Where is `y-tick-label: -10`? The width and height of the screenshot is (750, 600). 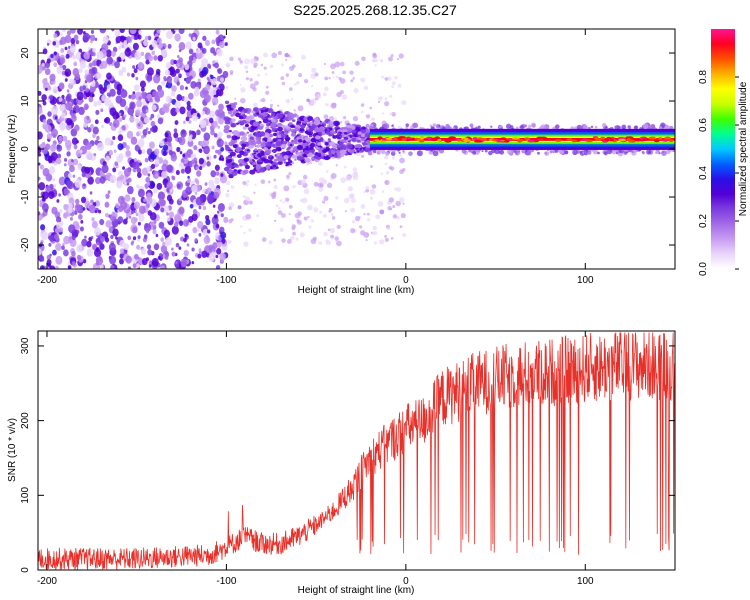 y-tick-label: -10 is located at coordinates (25, 196).